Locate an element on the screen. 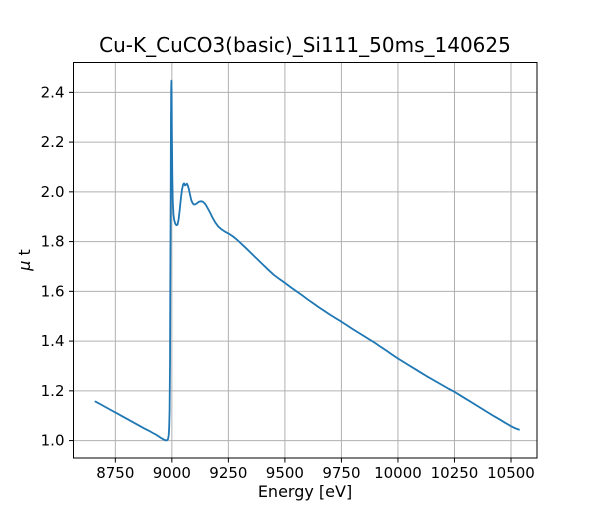  x-tick-label: 10500 is located at coordinates (511, 473).